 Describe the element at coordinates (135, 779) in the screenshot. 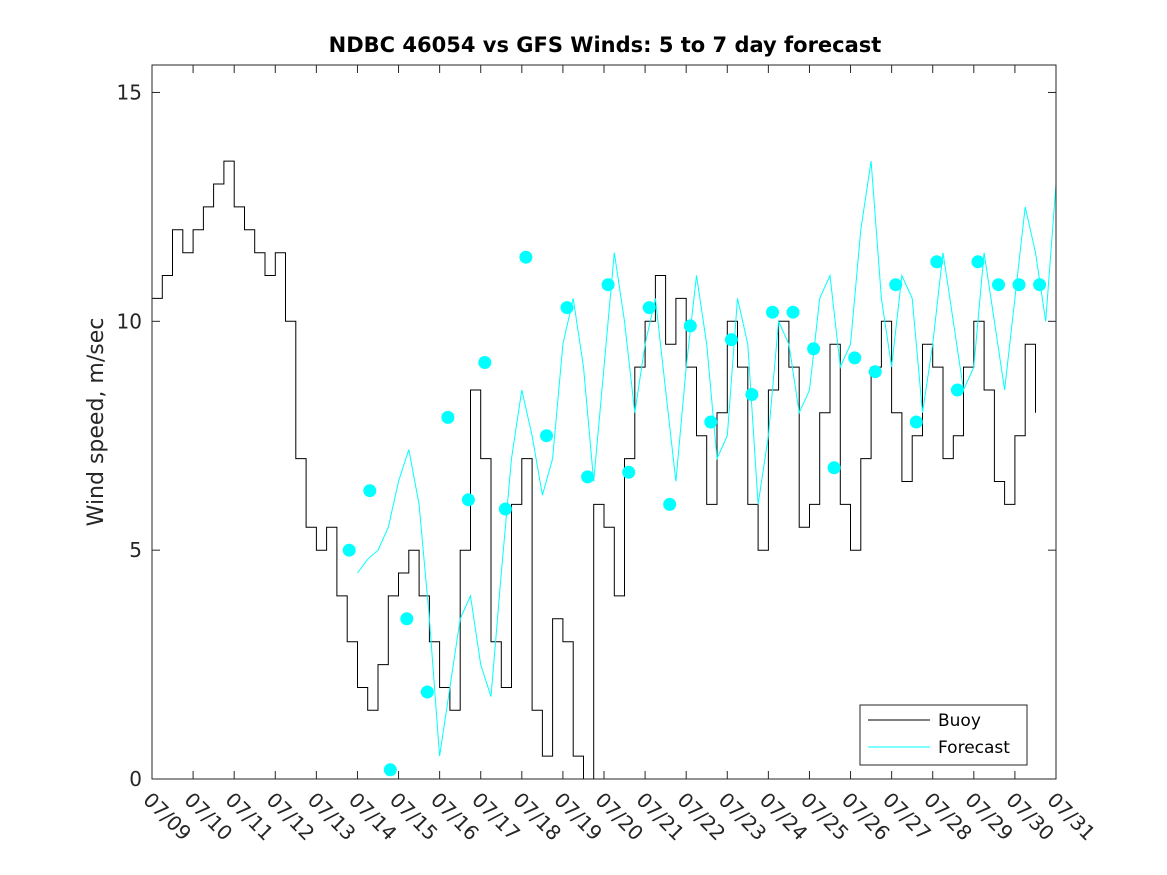

I see `y-tick-label: 0` at that location.